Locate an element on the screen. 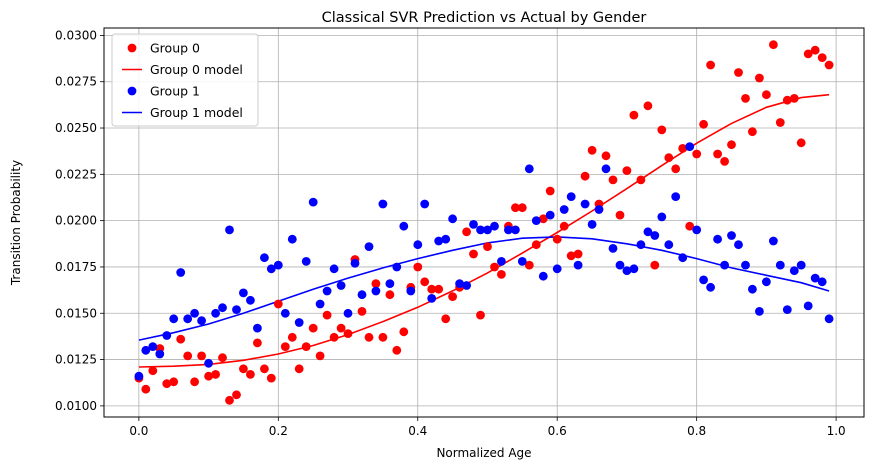  x-axis: 0.0 0.2 0.4 0.6 0.8 1.0 is located at coordinates (487, 427).